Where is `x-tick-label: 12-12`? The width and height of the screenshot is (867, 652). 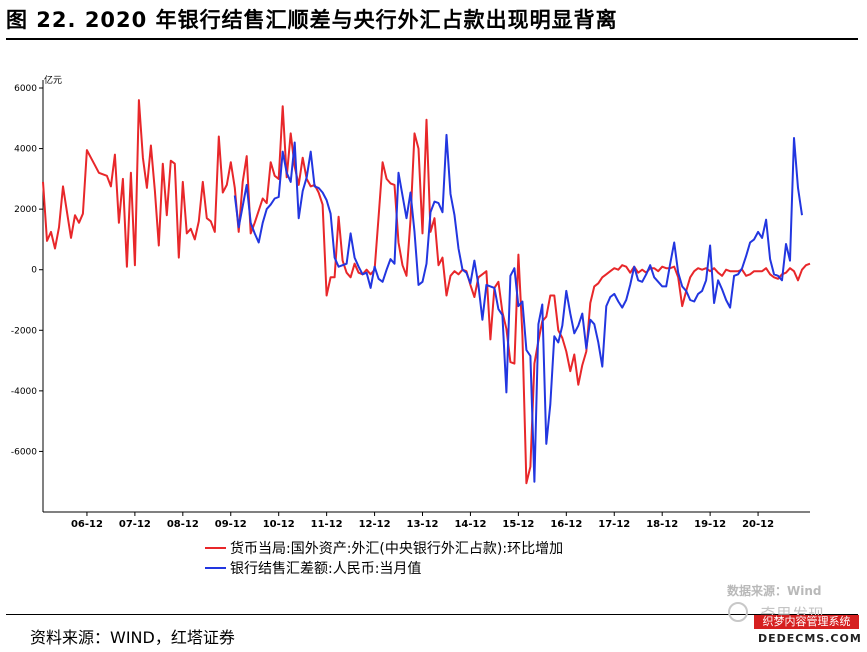 x-tick-label: 12-12 is located at coordinates (375, 524).